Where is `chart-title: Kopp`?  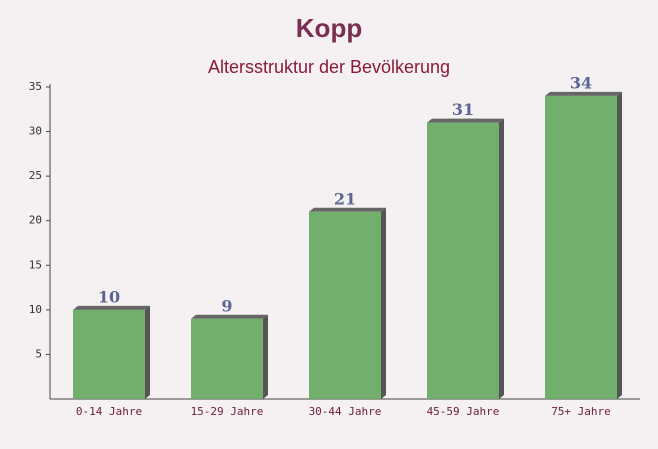
chart-title: Kopp is located at coordinates (329, 28).